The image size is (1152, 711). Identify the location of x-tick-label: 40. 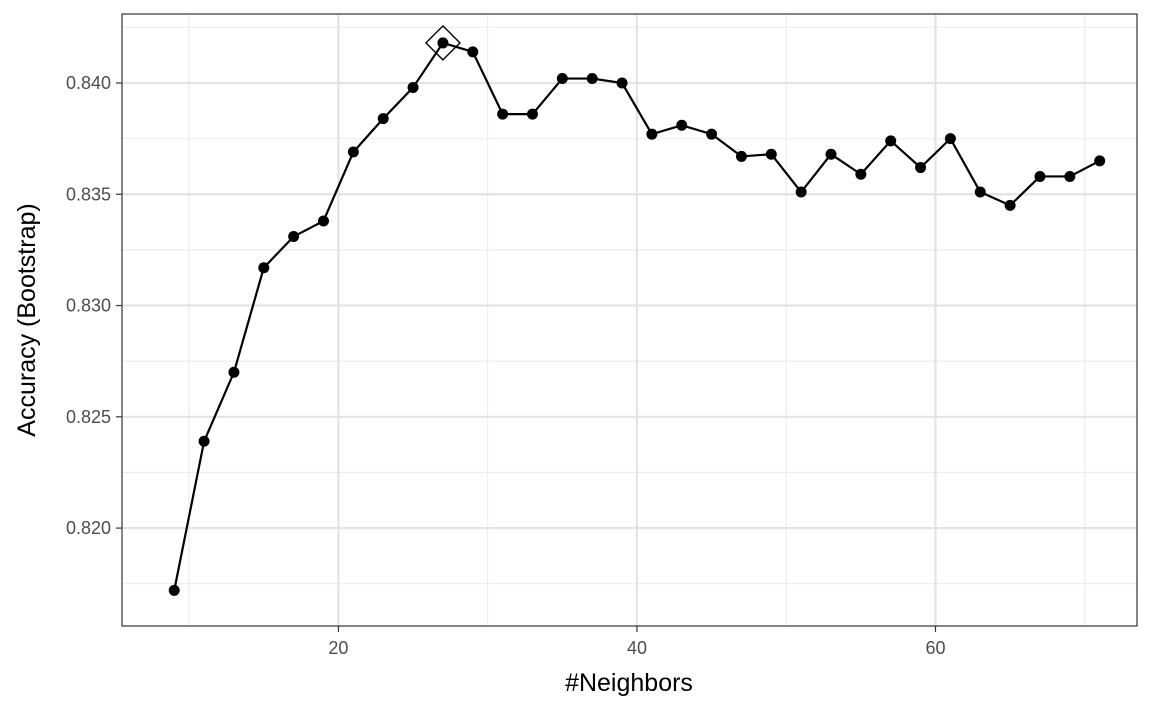
(637, 648).